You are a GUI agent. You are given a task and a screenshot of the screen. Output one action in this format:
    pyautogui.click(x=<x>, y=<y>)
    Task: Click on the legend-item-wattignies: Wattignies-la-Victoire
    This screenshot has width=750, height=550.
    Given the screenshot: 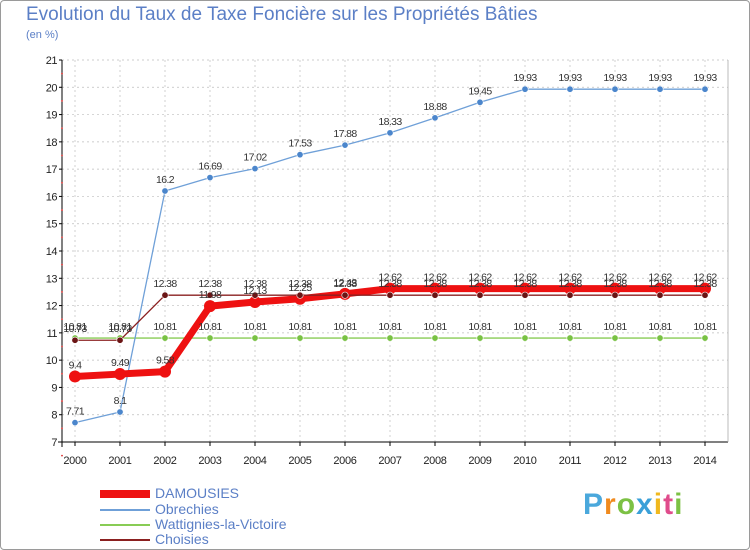 What is the action you would take?
    pyautogui.click(x=230, y=524)
    